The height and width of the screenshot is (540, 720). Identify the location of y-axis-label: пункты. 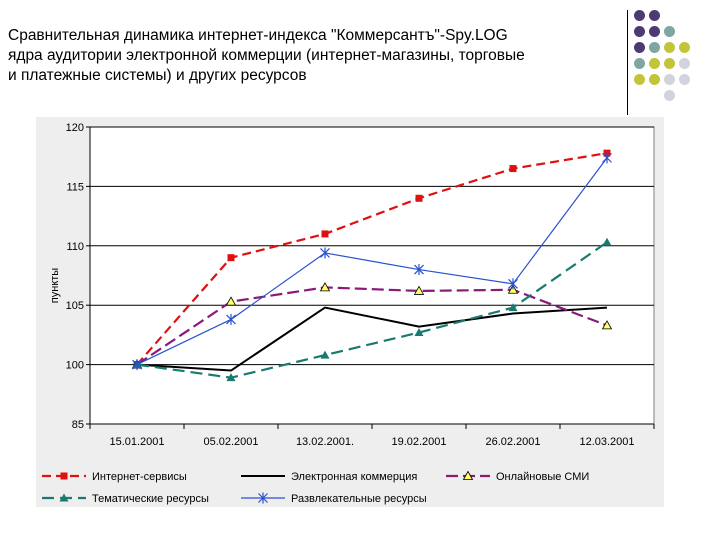
(55, 286).